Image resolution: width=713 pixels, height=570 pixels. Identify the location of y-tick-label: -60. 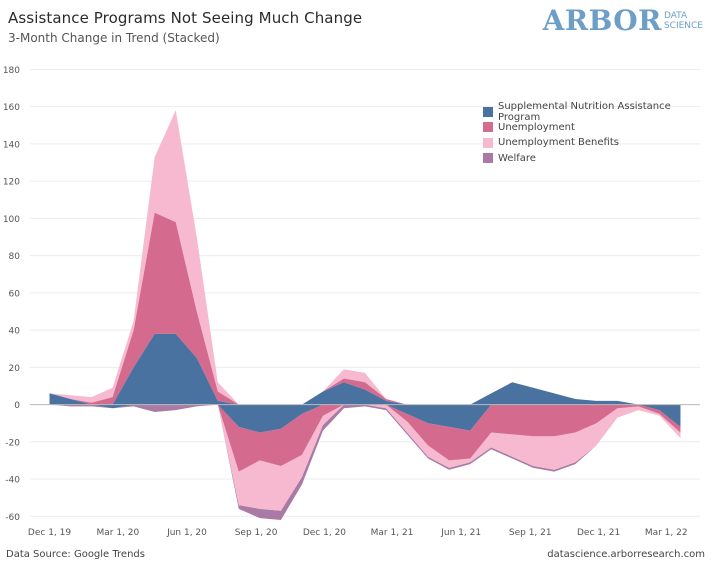
(12, 518).